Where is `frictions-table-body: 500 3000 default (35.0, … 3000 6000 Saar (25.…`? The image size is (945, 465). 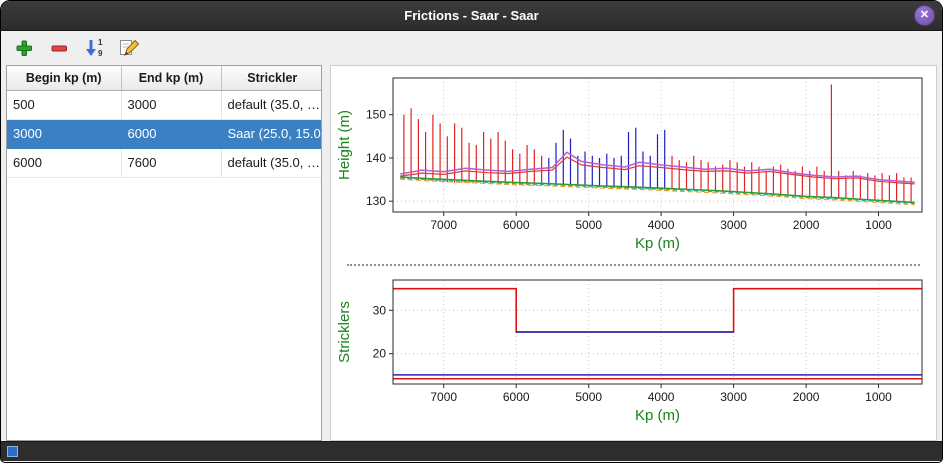
frictions-table-body: 500 3000 default (35.0, … 3000 6000 Saar (25.… is located at coordinates (164, 134).